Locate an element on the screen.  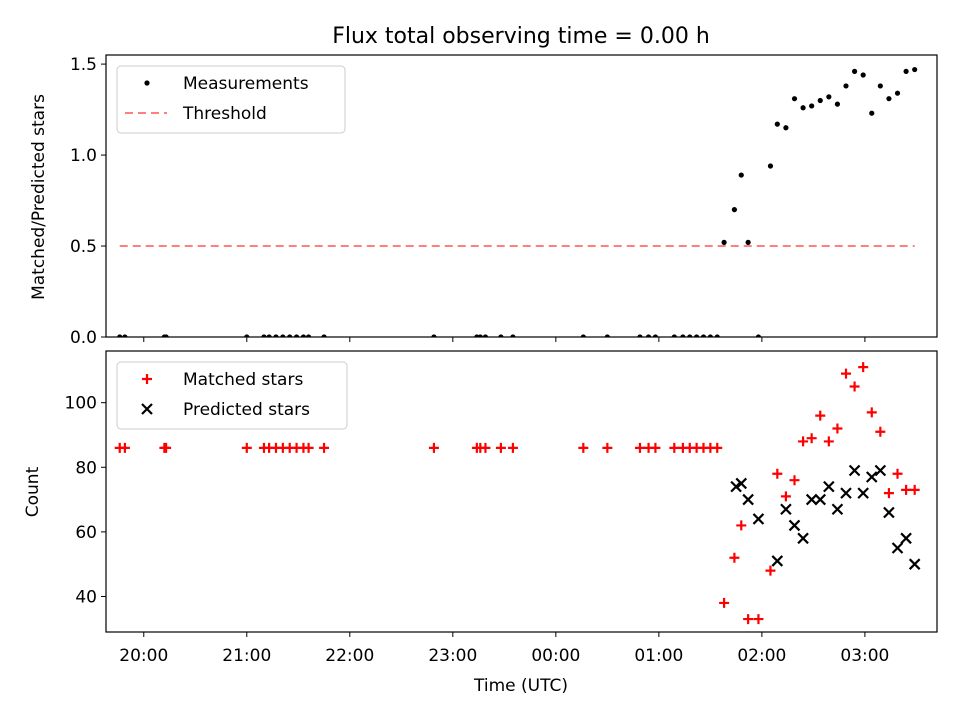
x-tick-label: 20:00 is located at coordinates (143, 656).